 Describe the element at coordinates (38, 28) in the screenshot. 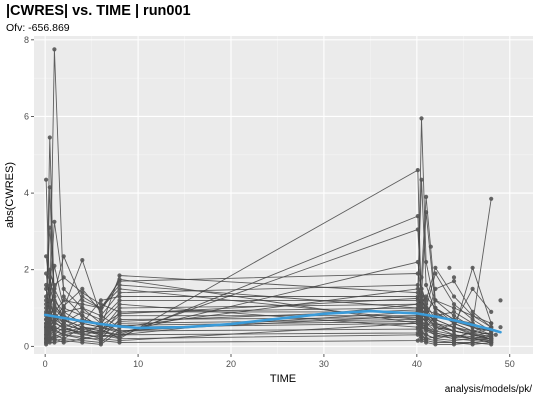

I see `chart-subtitle: Ofv: -656.869` at that location.